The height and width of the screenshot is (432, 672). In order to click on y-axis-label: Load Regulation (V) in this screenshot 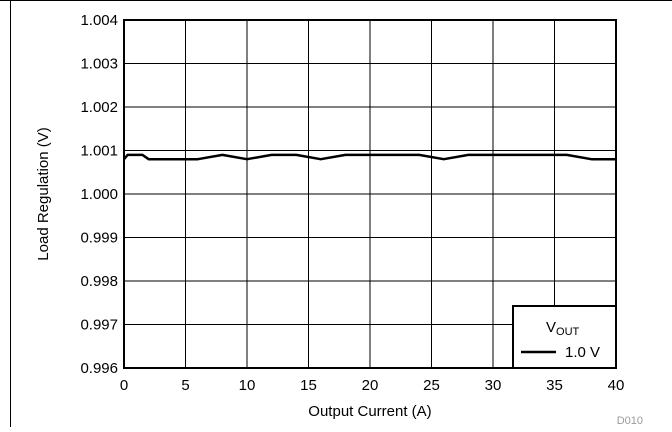, I will do `click(43, 193)`.